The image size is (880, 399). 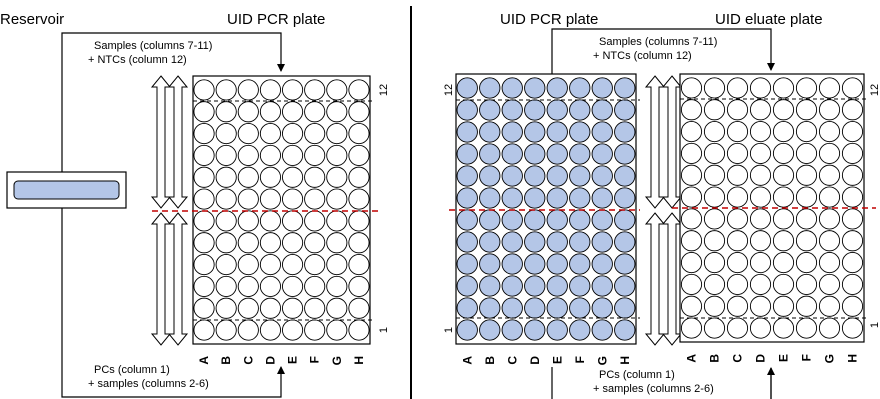 I want to click on left-outer-arrow-top, so click(x=161, y=142).